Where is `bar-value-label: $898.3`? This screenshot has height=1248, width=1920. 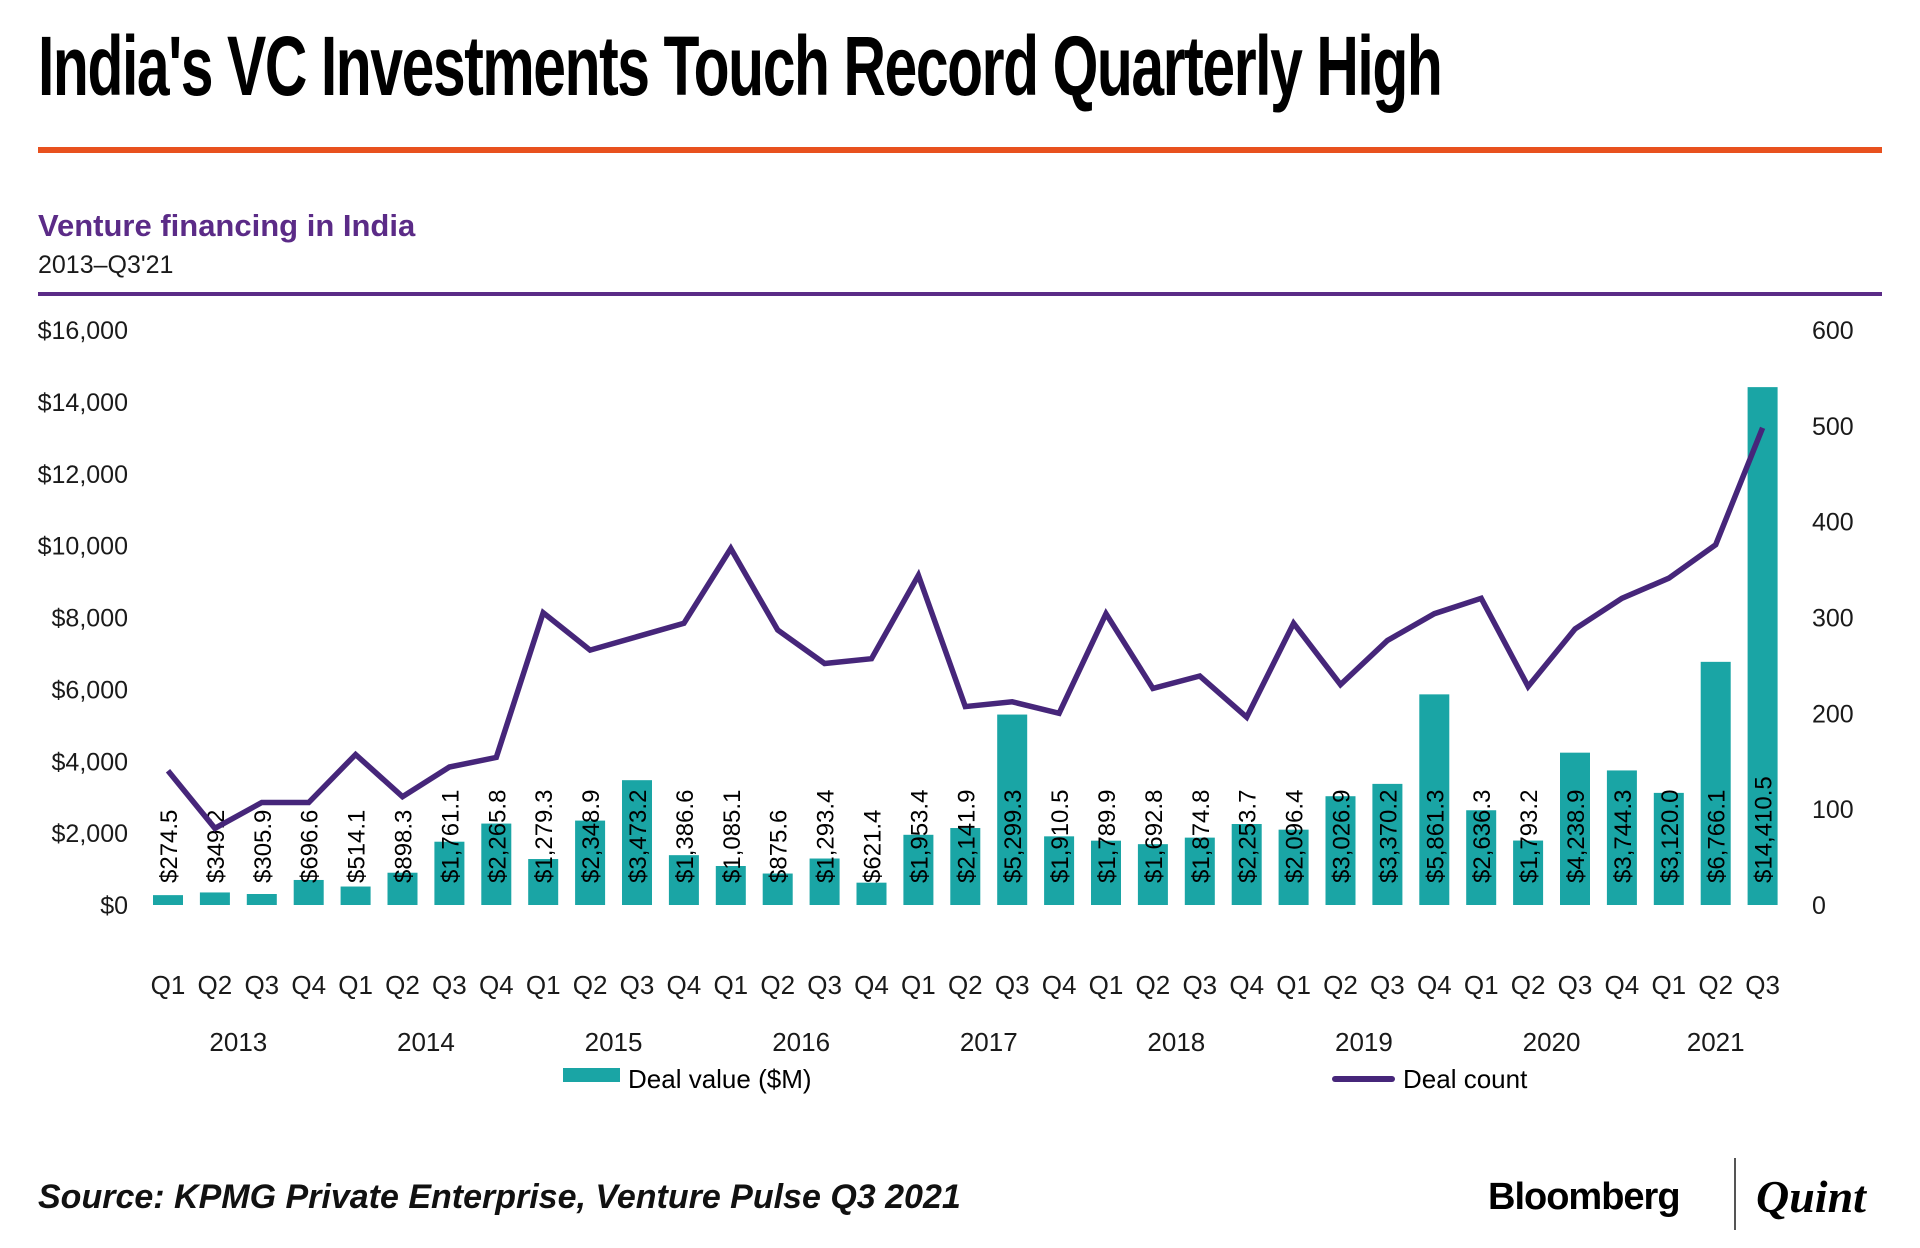 bar-value-label: $898.3 is located at coordinates (404, 846).